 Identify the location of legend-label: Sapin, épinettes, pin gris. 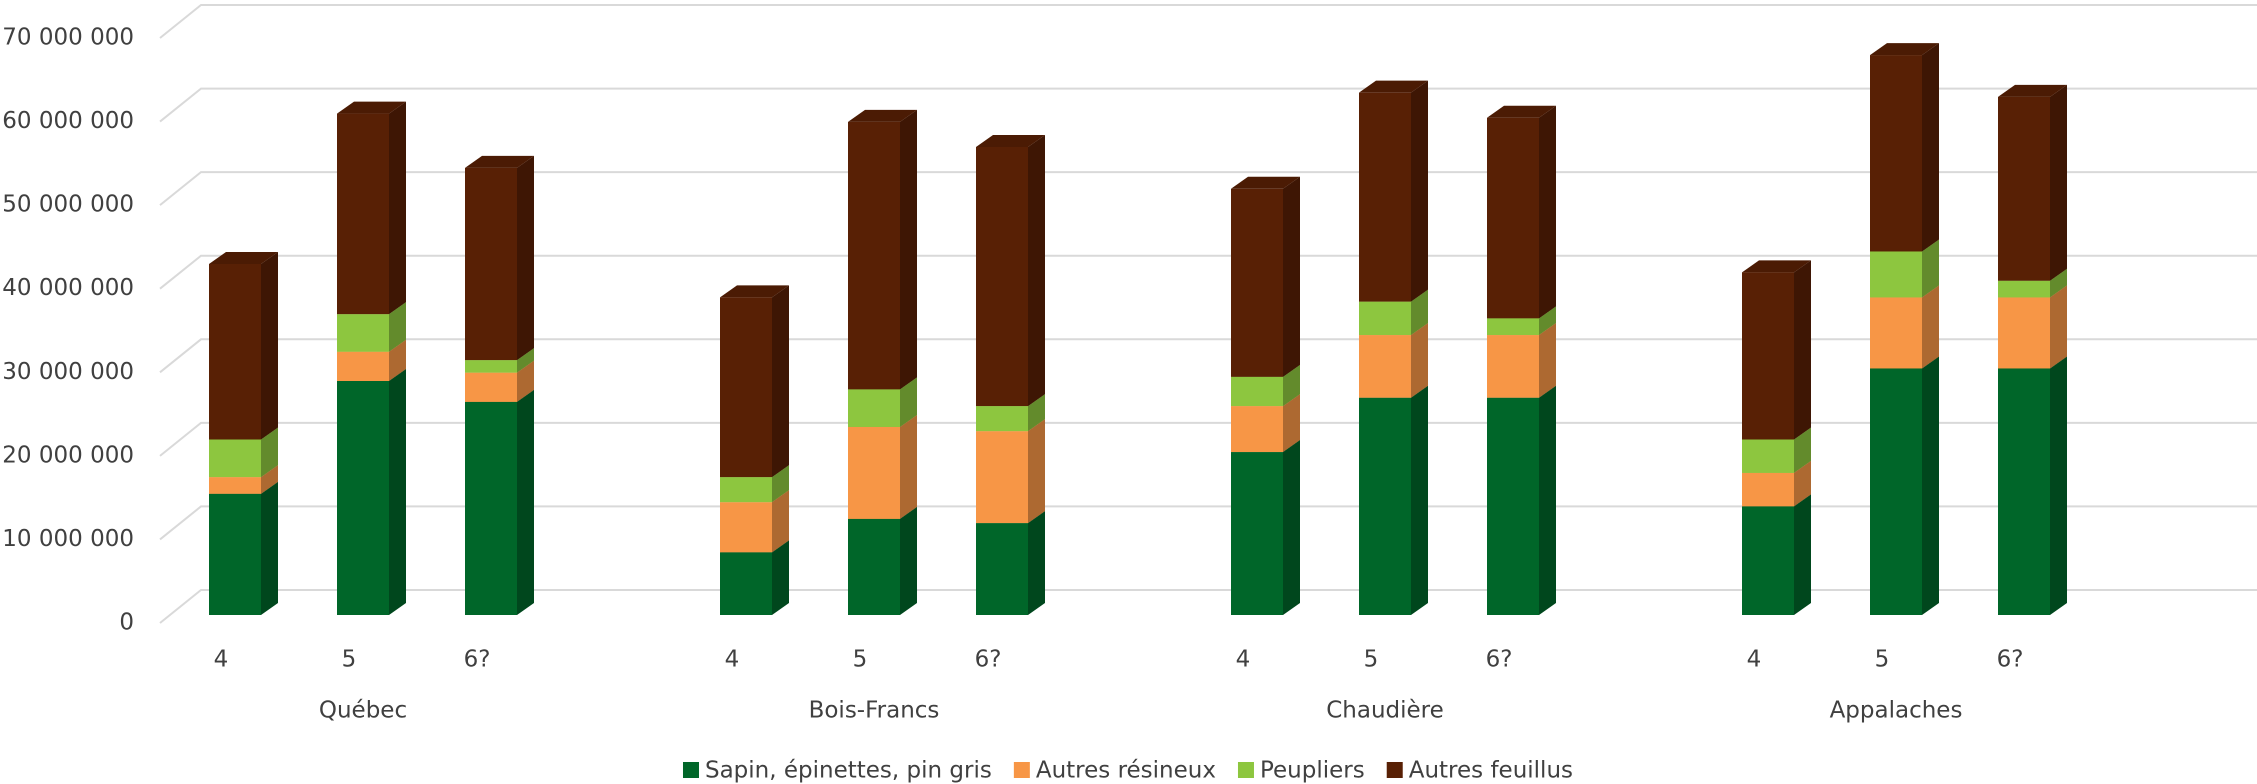
(848, 771).